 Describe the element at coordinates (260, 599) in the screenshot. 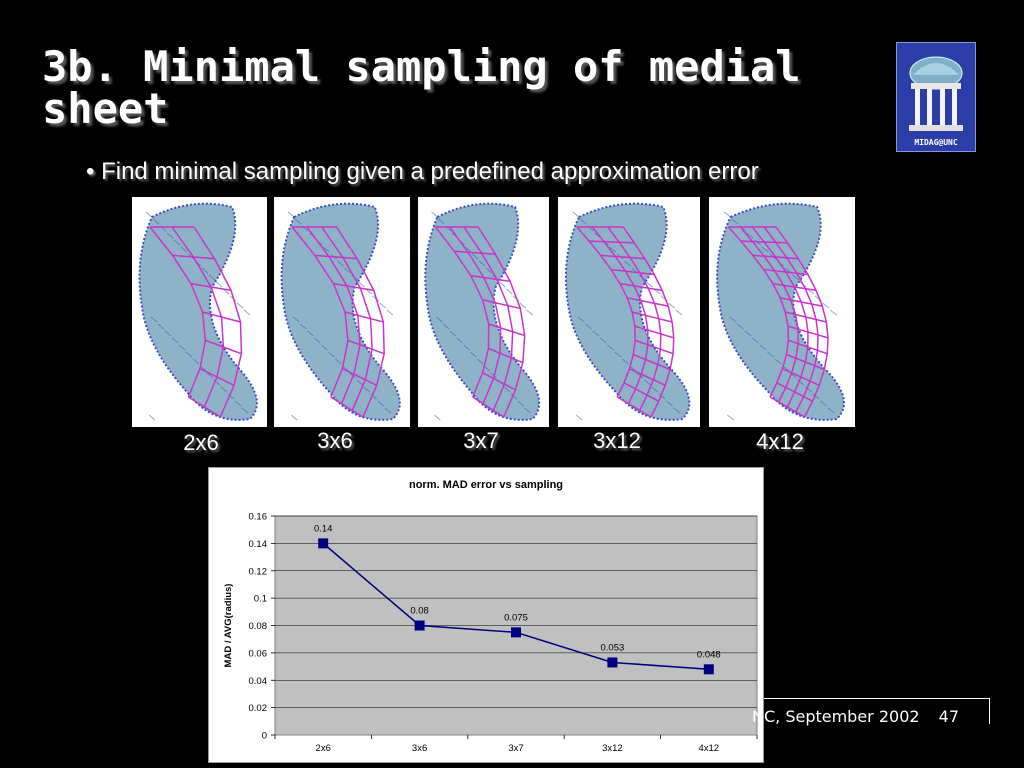

I see `y-tick-label: 0.1` at that location.